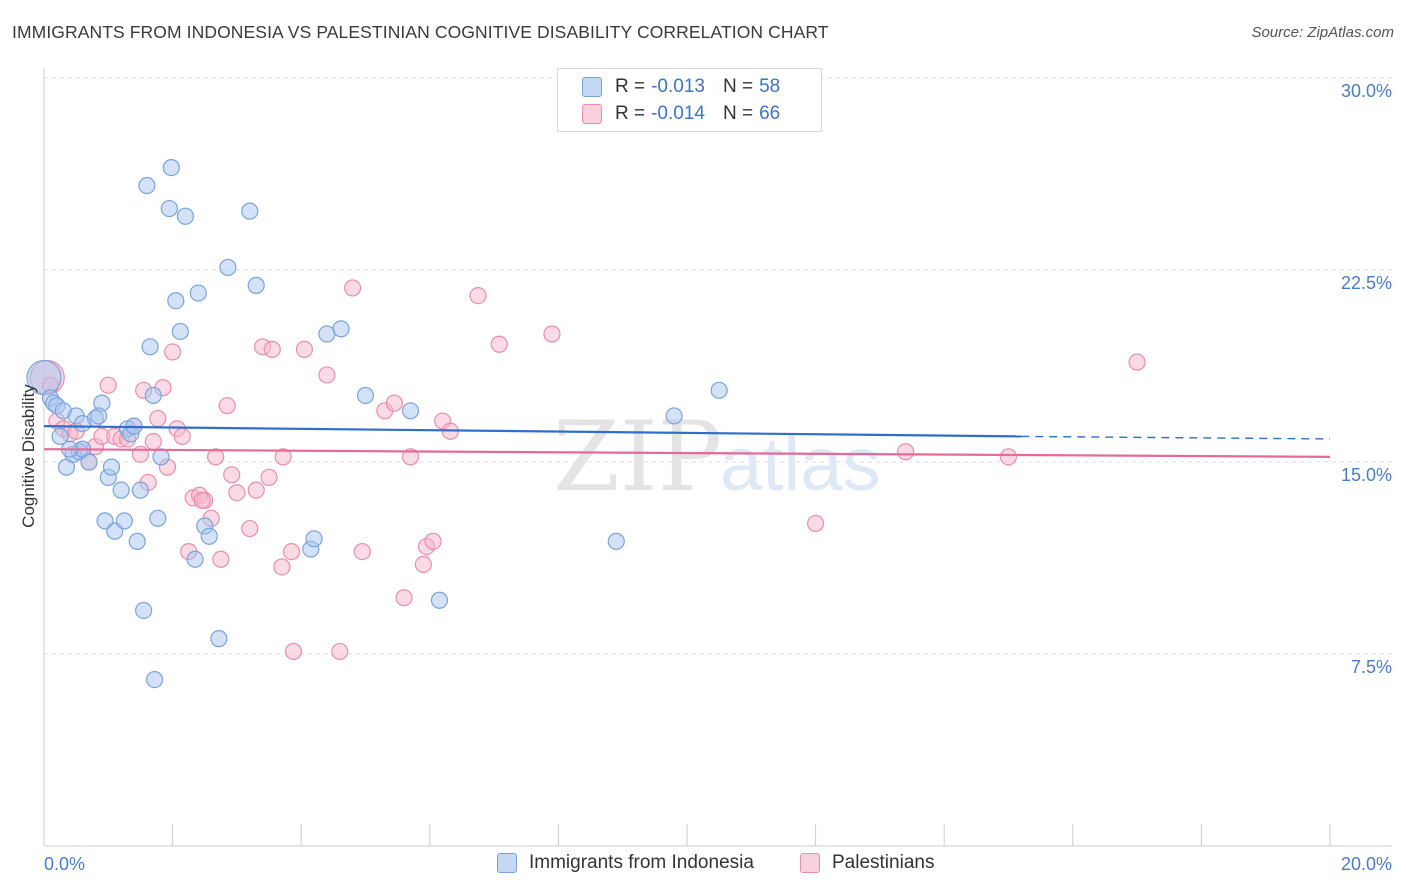 This screenshot has height=892, width=1406. I want to click on legend-n-value-2: 66, so click(770, 113).